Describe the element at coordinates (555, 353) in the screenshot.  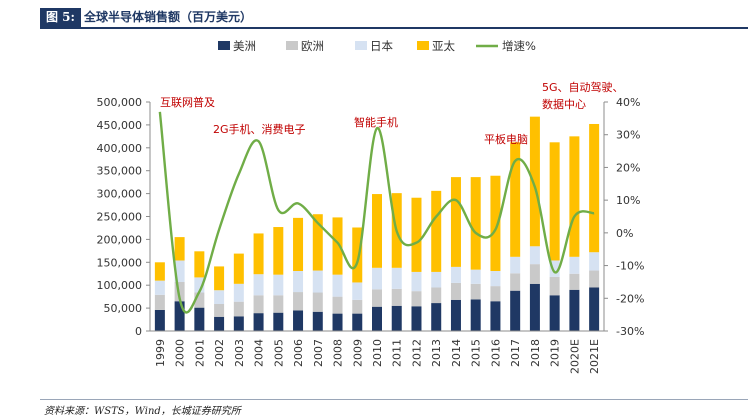
I see `x-tick-label: 2019` at that location.